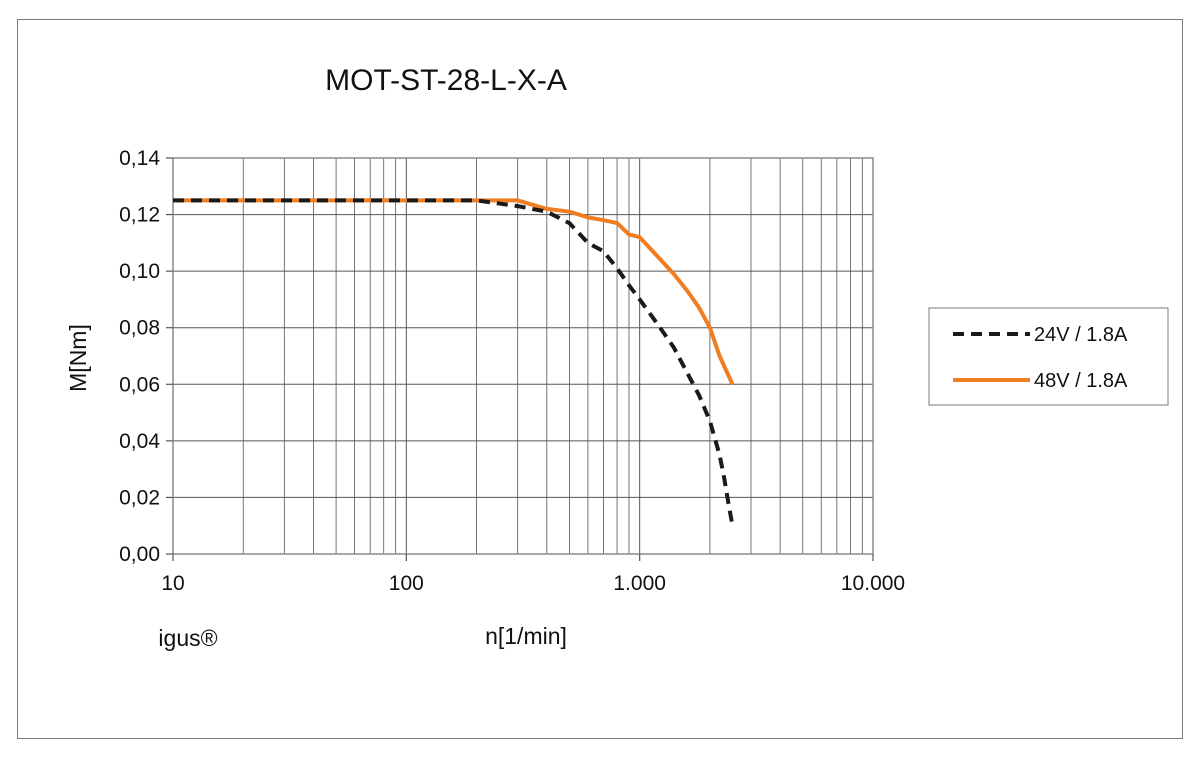 The height and width of the screenshot is (758, 1200). What do you see at coordinates (139, 441) in the screenshot?
I see `y-tick-label: 0,04` at bounding box center [139, 441].